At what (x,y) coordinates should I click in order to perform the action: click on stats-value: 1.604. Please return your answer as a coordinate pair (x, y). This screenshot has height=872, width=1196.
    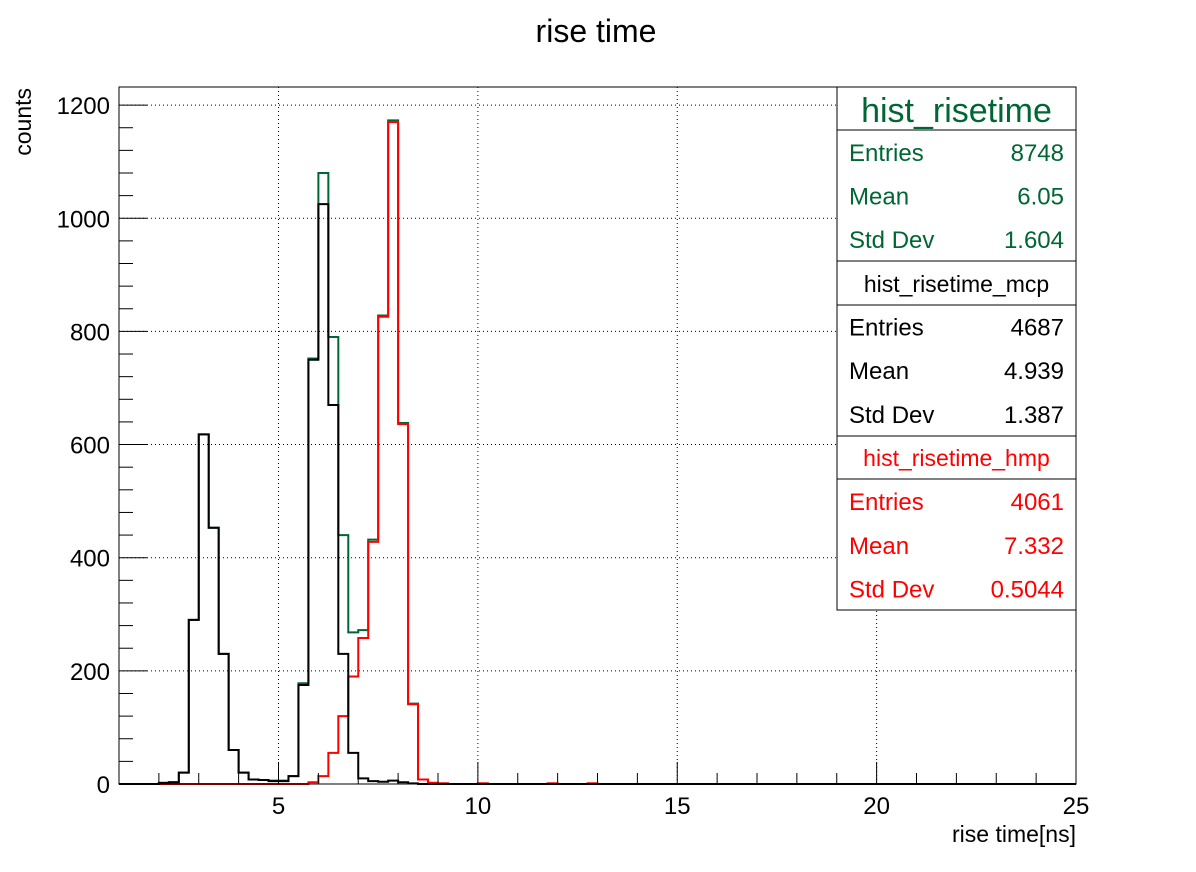
    Looking at the image, I should click on (1034, 240).